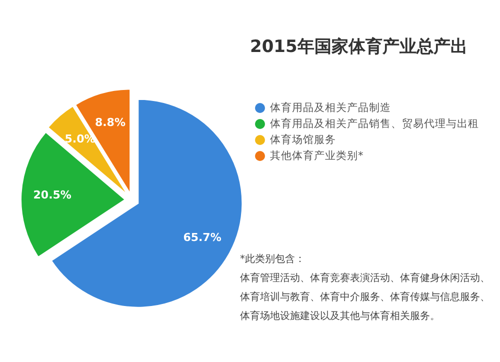  I want to click on legend-label: 体育用品及相关产品制造, so click(330, 107).